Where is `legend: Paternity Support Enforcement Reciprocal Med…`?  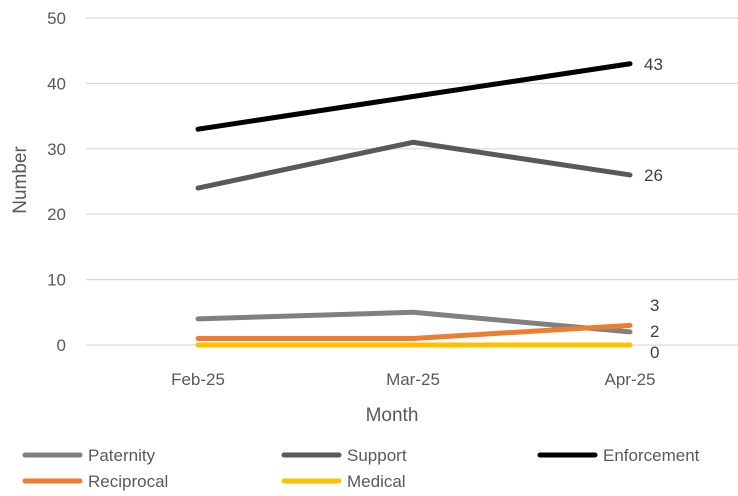 legend: Paternity Support Enforcement Reciprocal Med… is located at coordinates (361, 468).